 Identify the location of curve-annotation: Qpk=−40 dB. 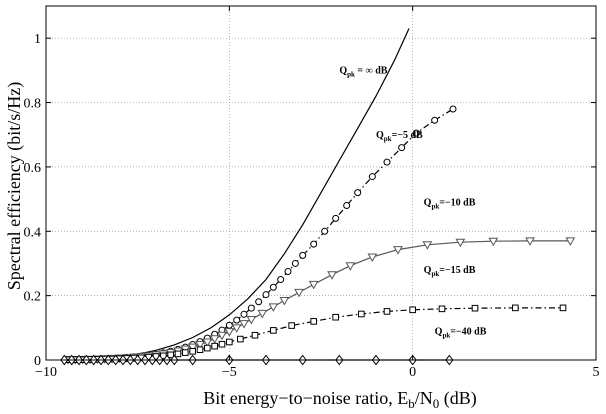
(461, 332).